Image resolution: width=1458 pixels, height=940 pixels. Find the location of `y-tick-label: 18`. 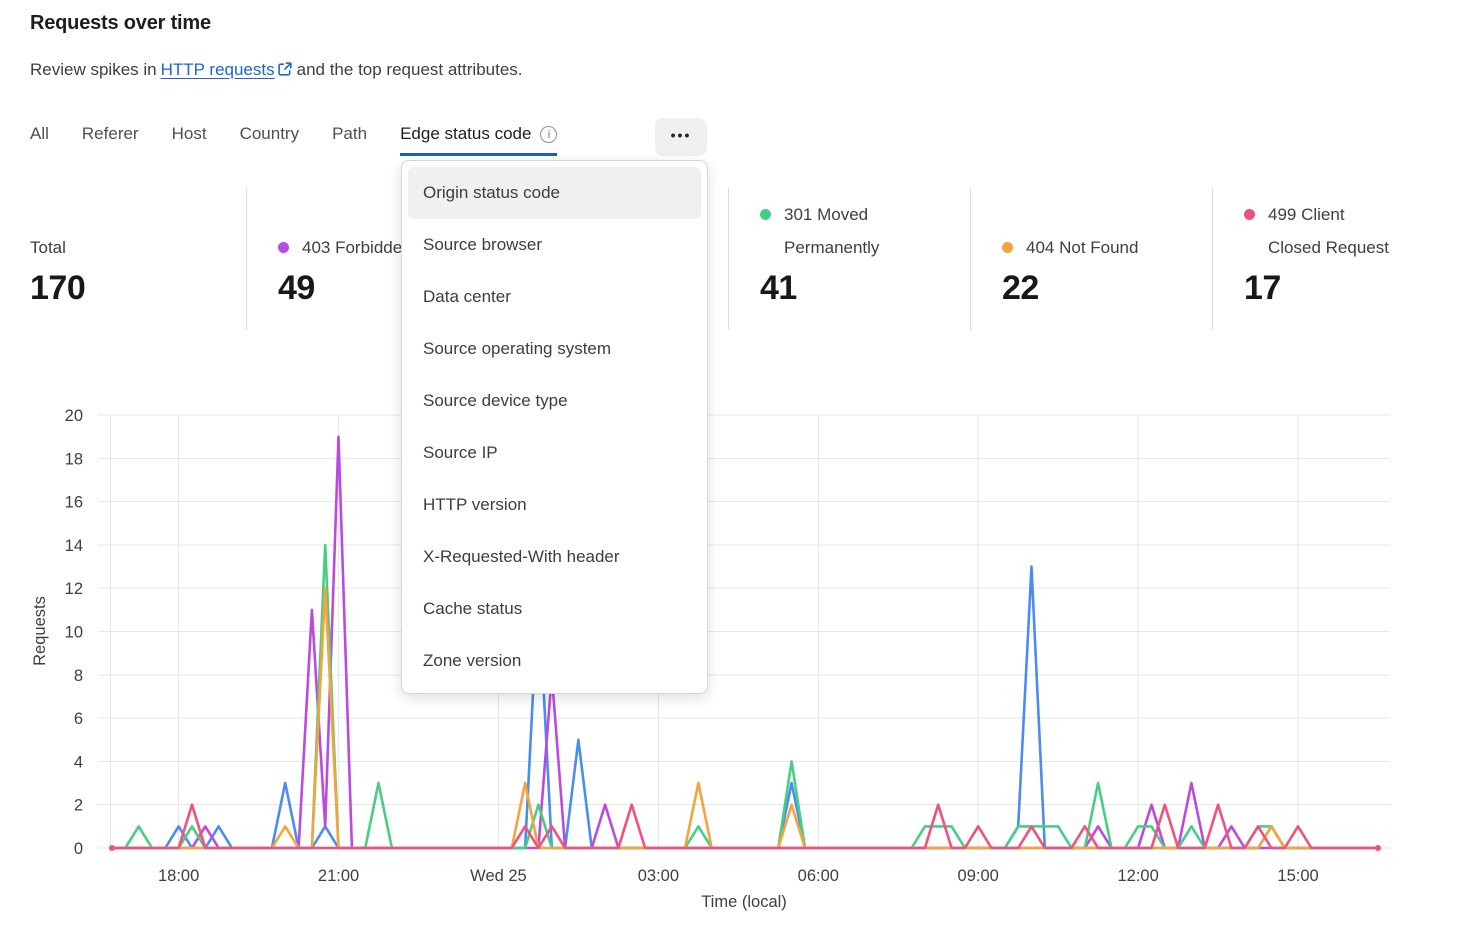

y-tick-label: 18 is located at coordinates (74, 459).